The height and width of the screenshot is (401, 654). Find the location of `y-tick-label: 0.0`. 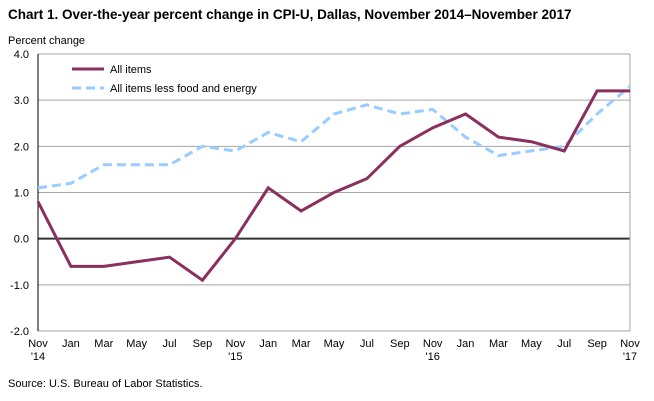

y-tick-label: 0.0 is located at coordinates (21, 240).